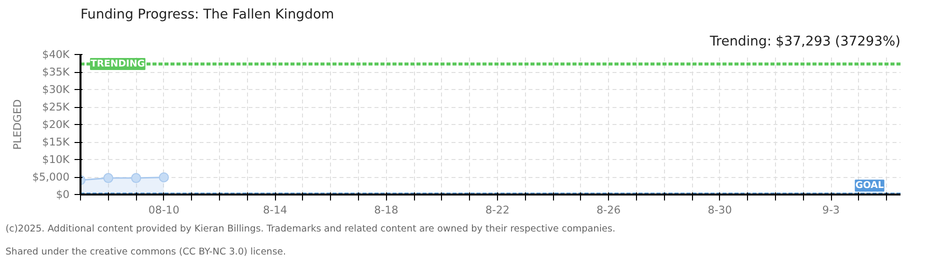  I want to click on ref-line-label: TRENDING, so click(117, 64).